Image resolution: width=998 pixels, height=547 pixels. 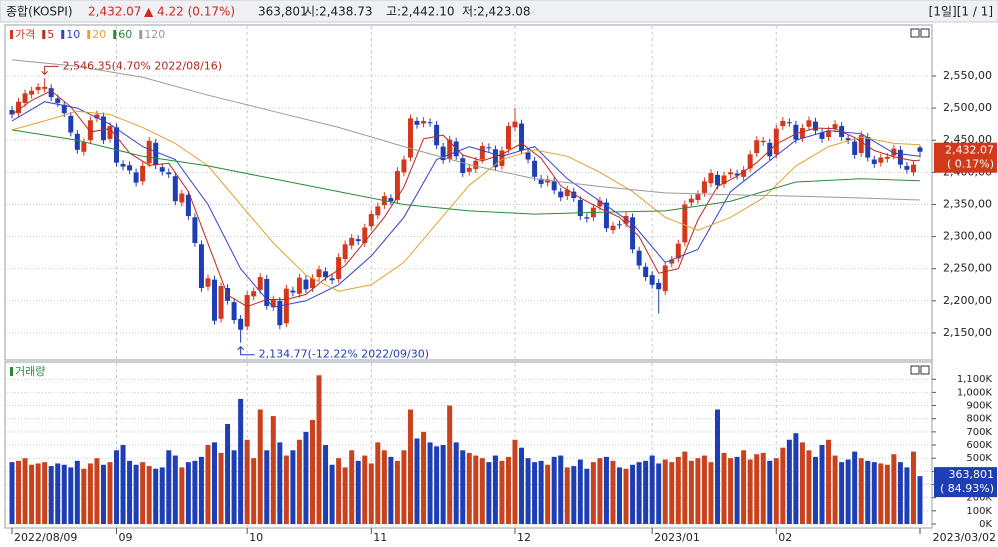 I want to click on y-tick-label: 900K, so click(x=979, y=406).